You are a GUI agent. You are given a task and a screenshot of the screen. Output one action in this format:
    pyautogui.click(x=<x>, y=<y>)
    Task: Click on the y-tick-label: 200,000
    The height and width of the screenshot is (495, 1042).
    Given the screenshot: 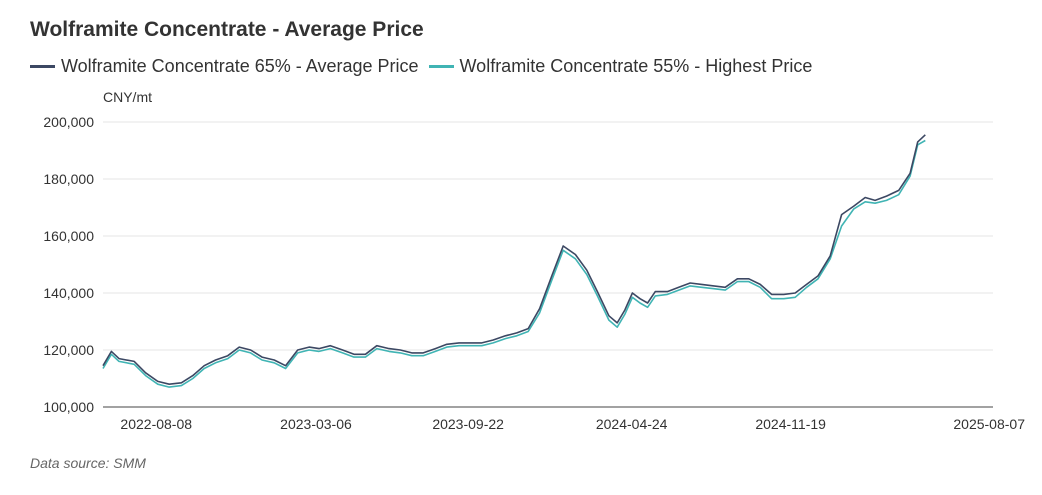 What is the action you would take?
    pyautogui.click(x=68, y=122)
    